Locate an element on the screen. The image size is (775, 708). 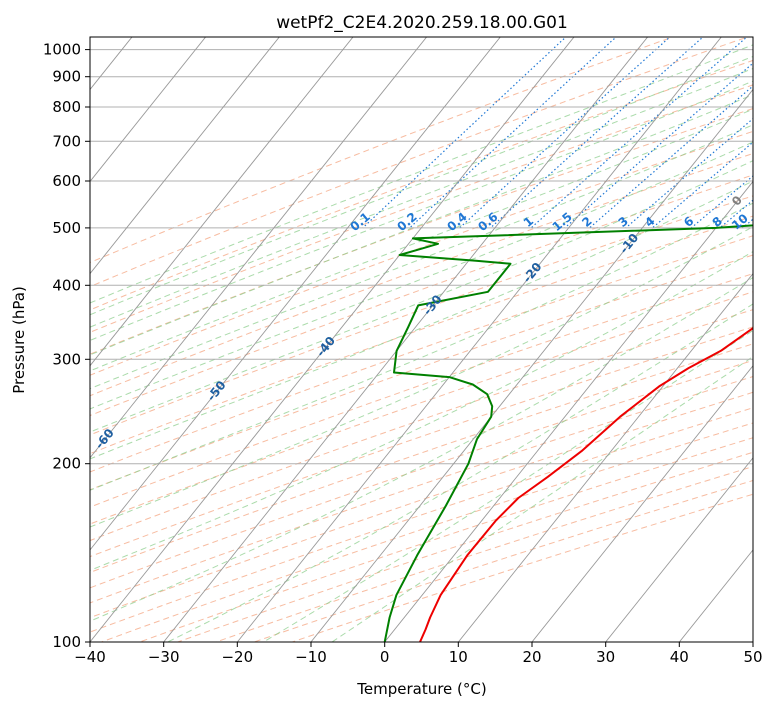
x-tick-label: 30 is located at coordinates (605, 657).